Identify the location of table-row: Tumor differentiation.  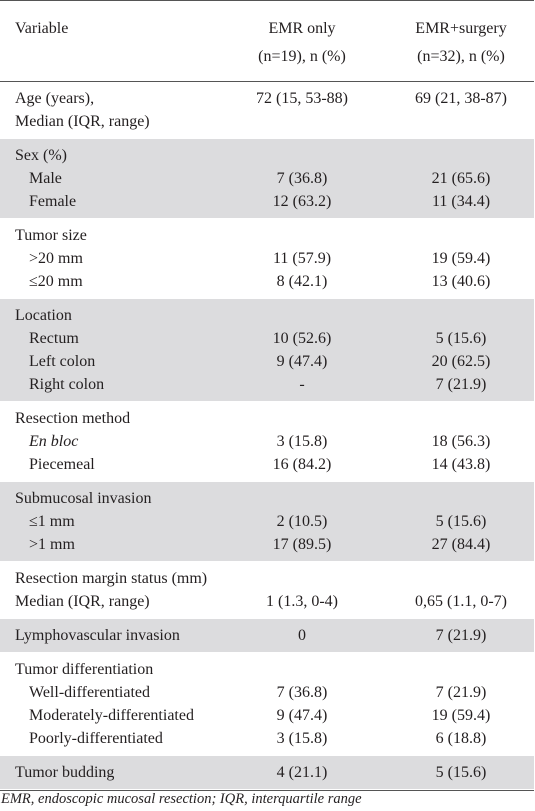
(267, 669).